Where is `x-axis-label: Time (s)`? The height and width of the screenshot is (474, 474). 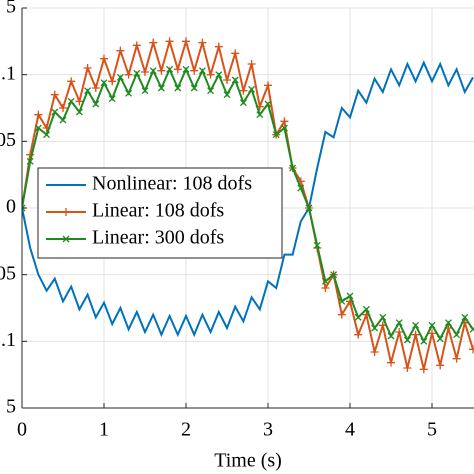 x-axis-label: Time (s) is located at coordinates (248, 461).